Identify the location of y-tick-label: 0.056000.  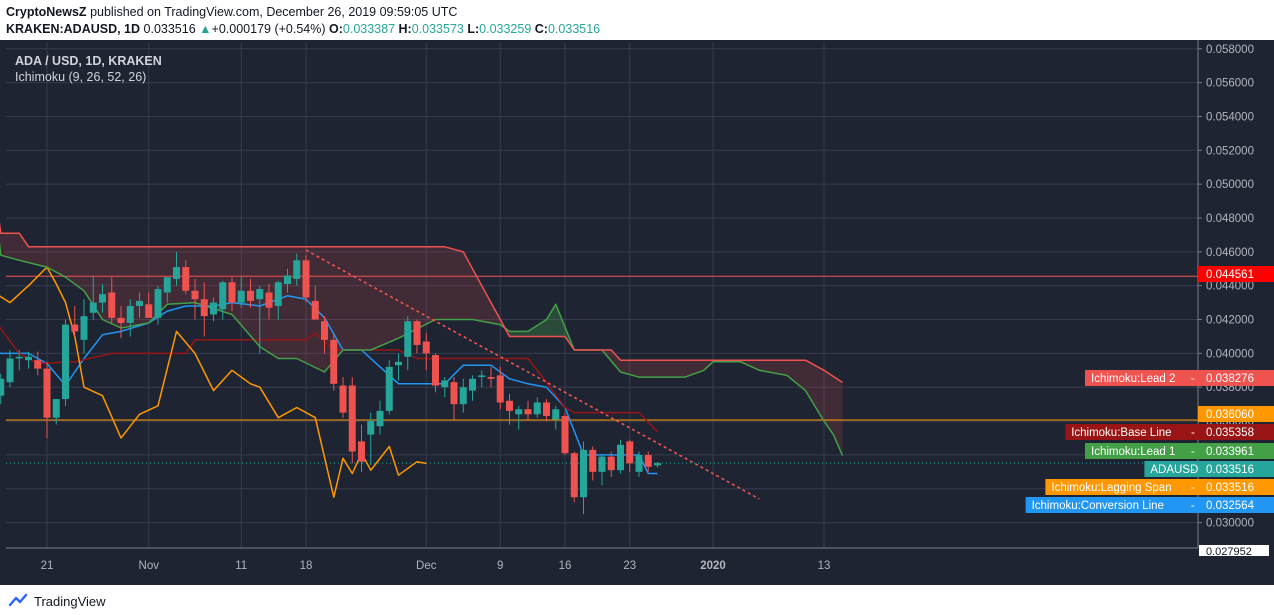
(1230, 84).